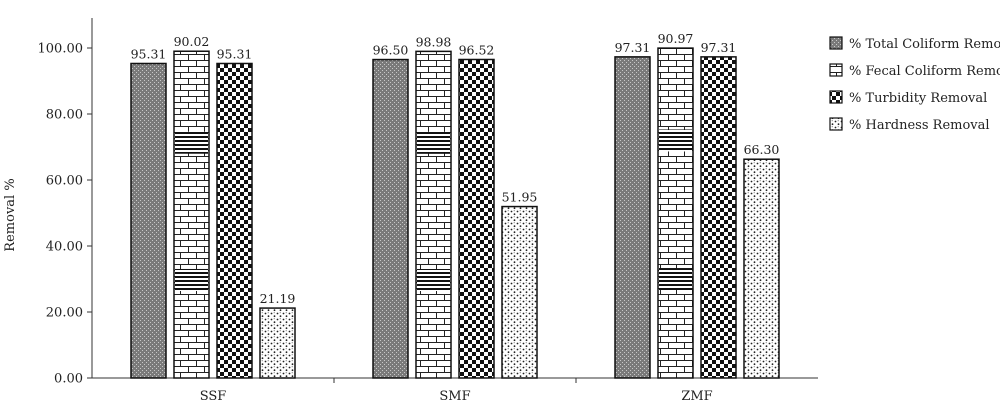 The width and height of the screenshot is (1000, 407). Describe the element at coordinates (213, 396) in the screenshot. I see `x-tick-label: SSF` at that location.